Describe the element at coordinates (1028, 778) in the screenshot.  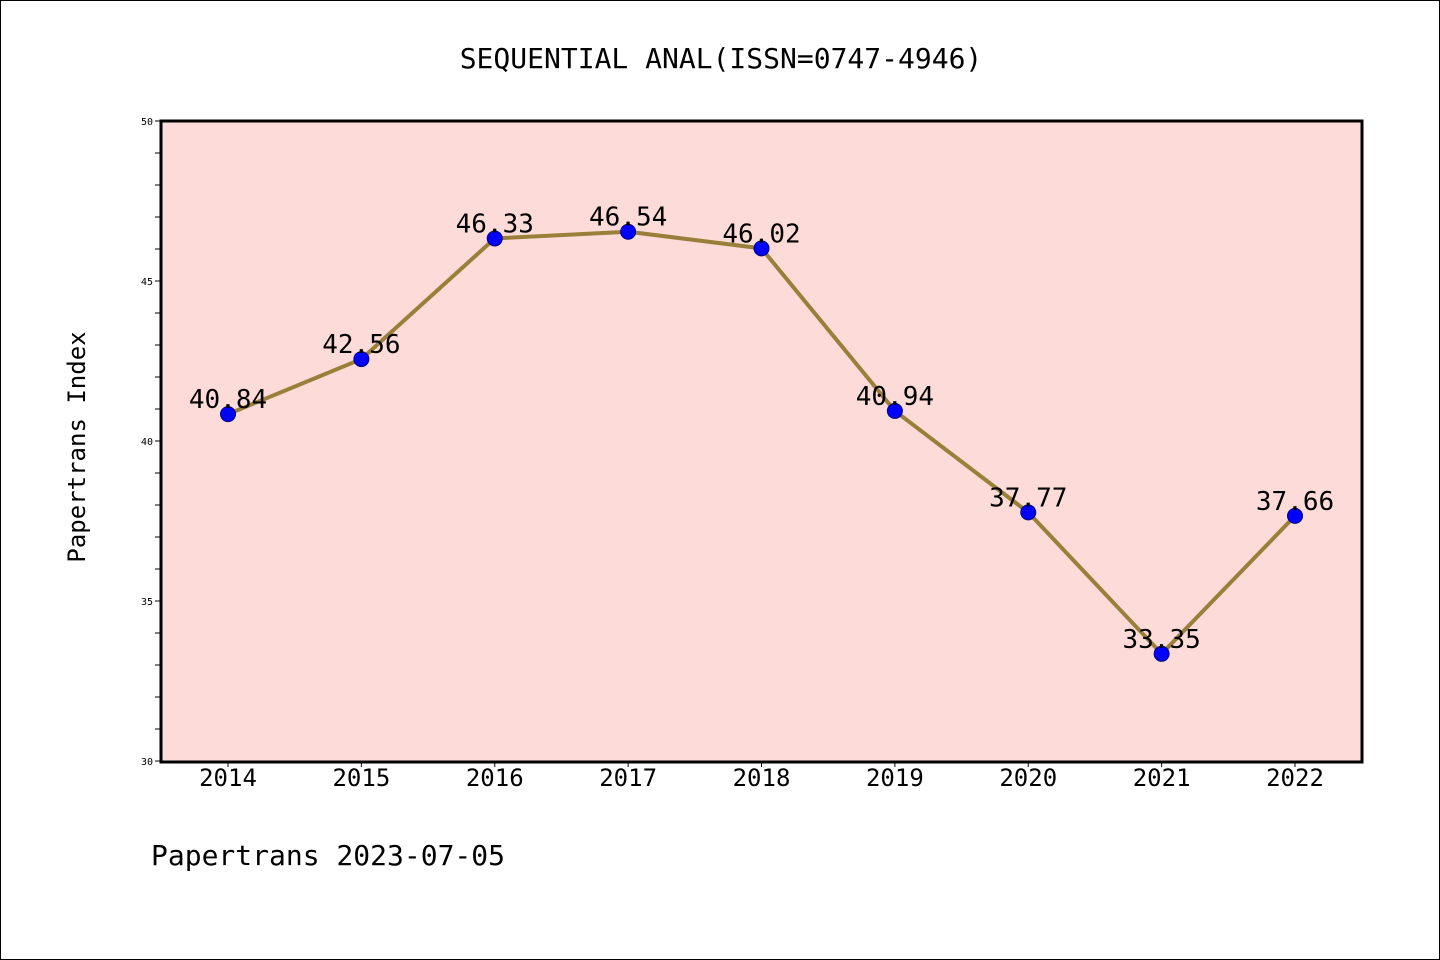
I see `x-tick-label: 2020` at that location.